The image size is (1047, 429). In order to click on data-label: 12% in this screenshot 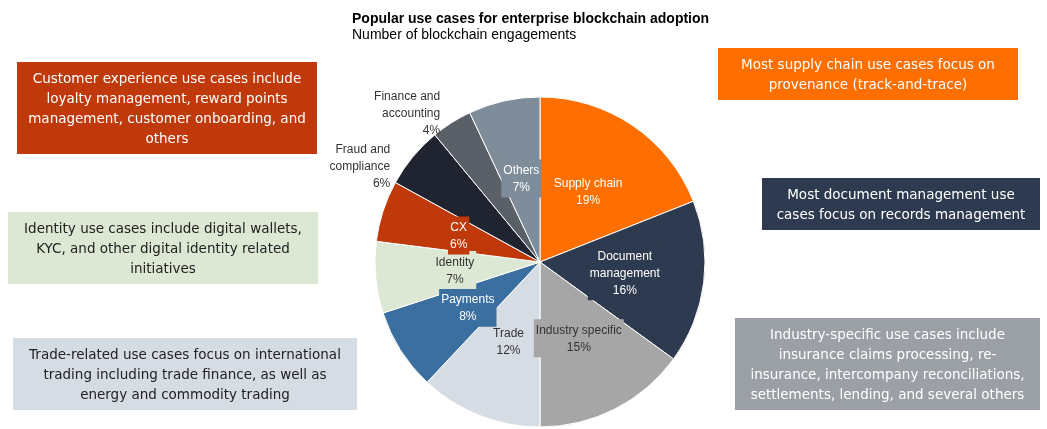, I will do `click(508, 350)`.